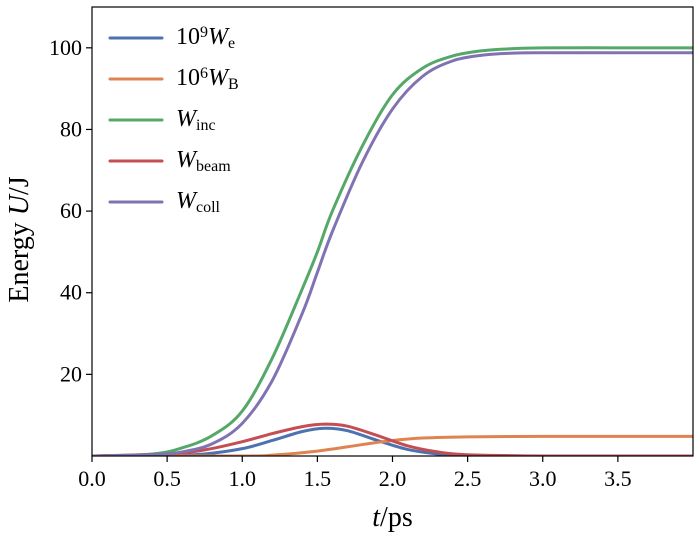  I want to click on legend-label-1-part-3: W, so click(219, 37).